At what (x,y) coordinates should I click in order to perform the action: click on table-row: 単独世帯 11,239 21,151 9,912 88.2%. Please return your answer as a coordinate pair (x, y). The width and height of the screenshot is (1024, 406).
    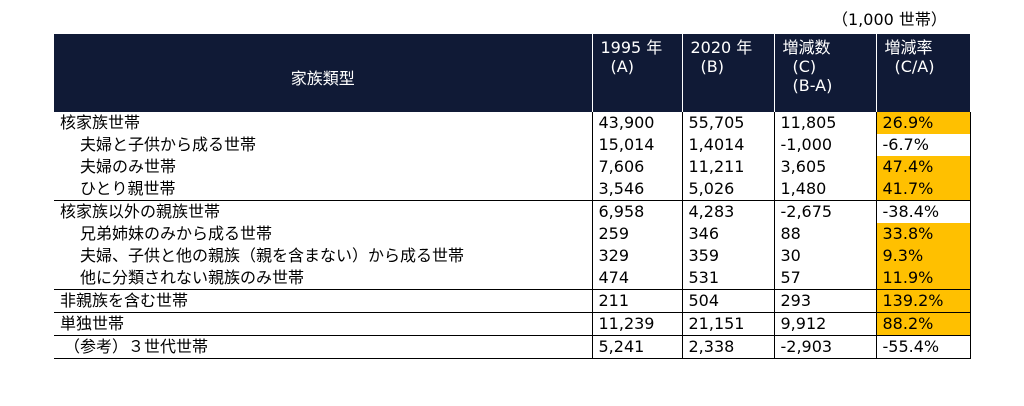
    Looking at the image, I should click on (512, 324).